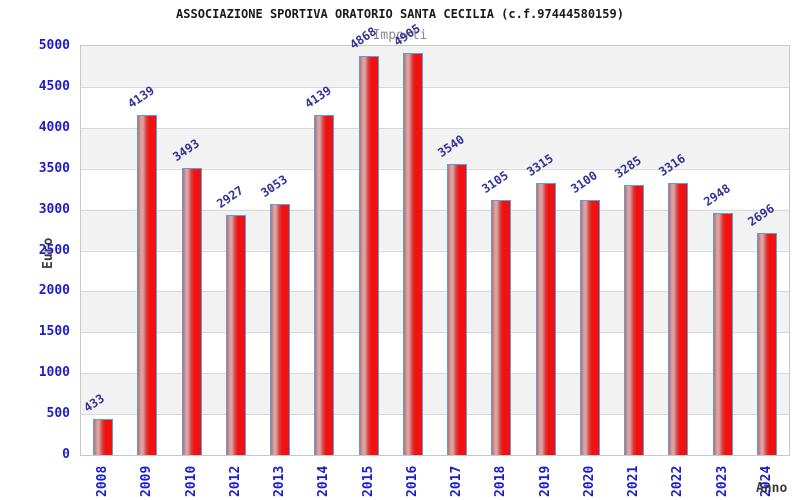 The width and height of the screenshot is (800, 500). I want to click on bar-value-label: 4905, so click(407, 35).